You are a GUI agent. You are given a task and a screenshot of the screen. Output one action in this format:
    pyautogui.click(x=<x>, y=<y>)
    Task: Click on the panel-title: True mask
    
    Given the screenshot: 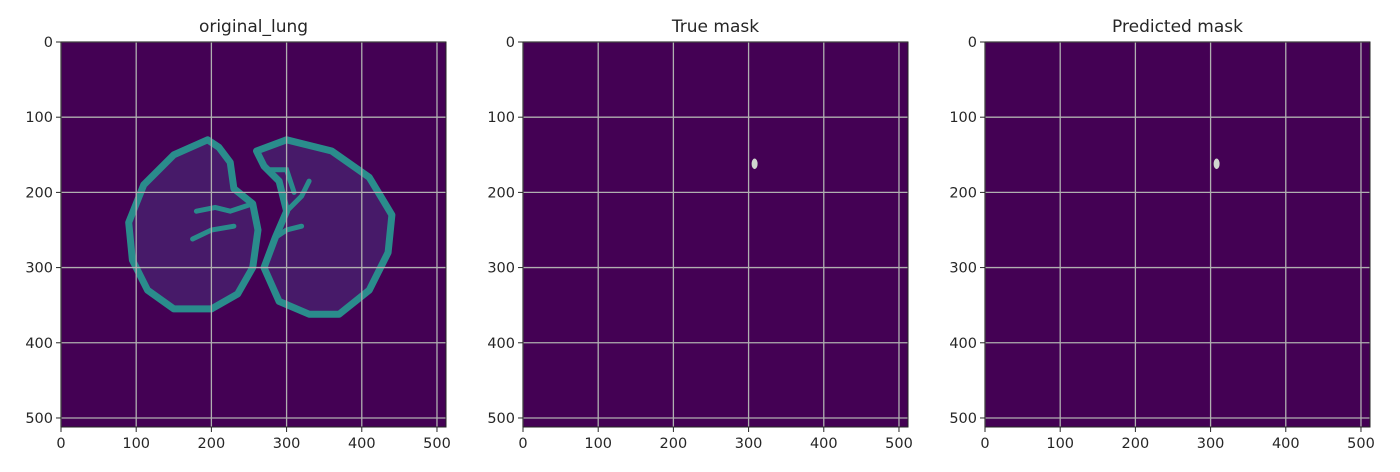 What is the action you would take?
    pyautogui.click(x=715, y=27)
    